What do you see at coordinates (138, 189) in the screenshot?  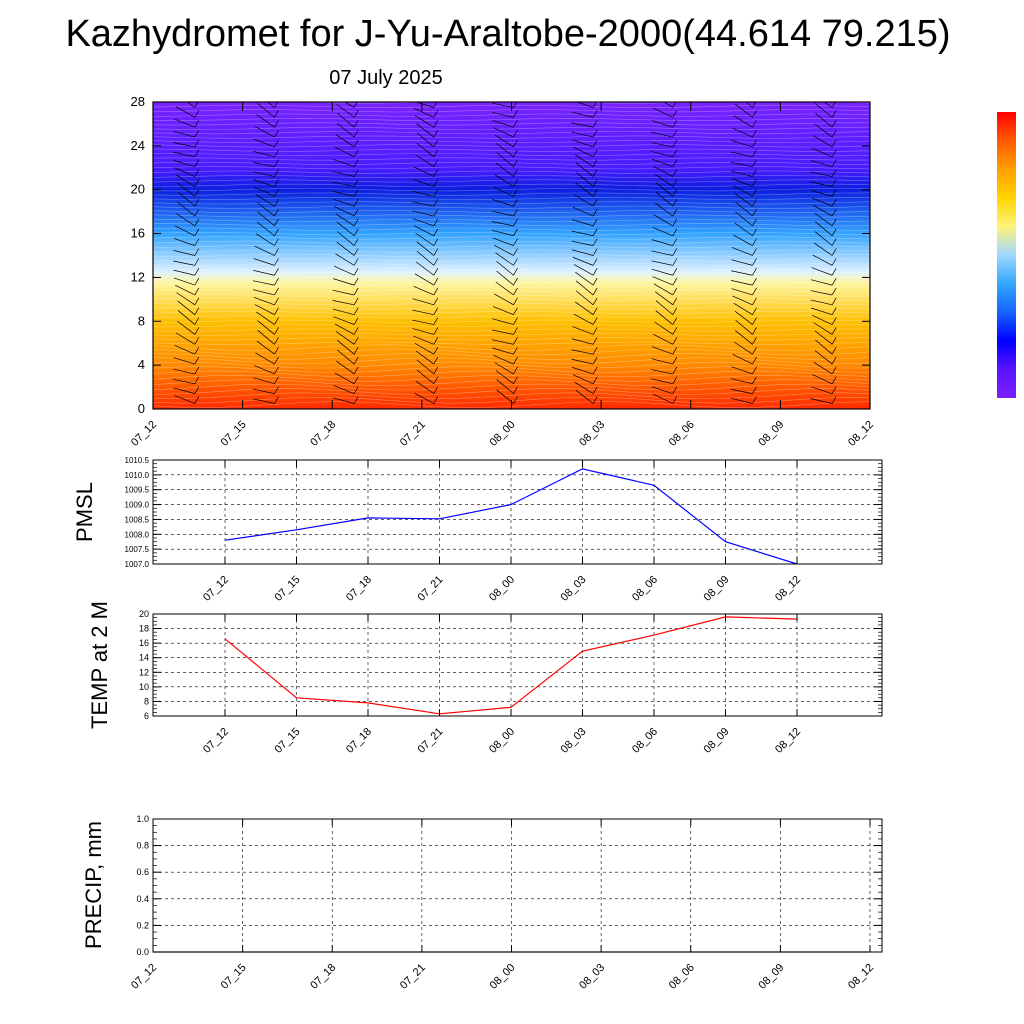 I see `y-tick-label: 20` at bounding box center [138, 189].